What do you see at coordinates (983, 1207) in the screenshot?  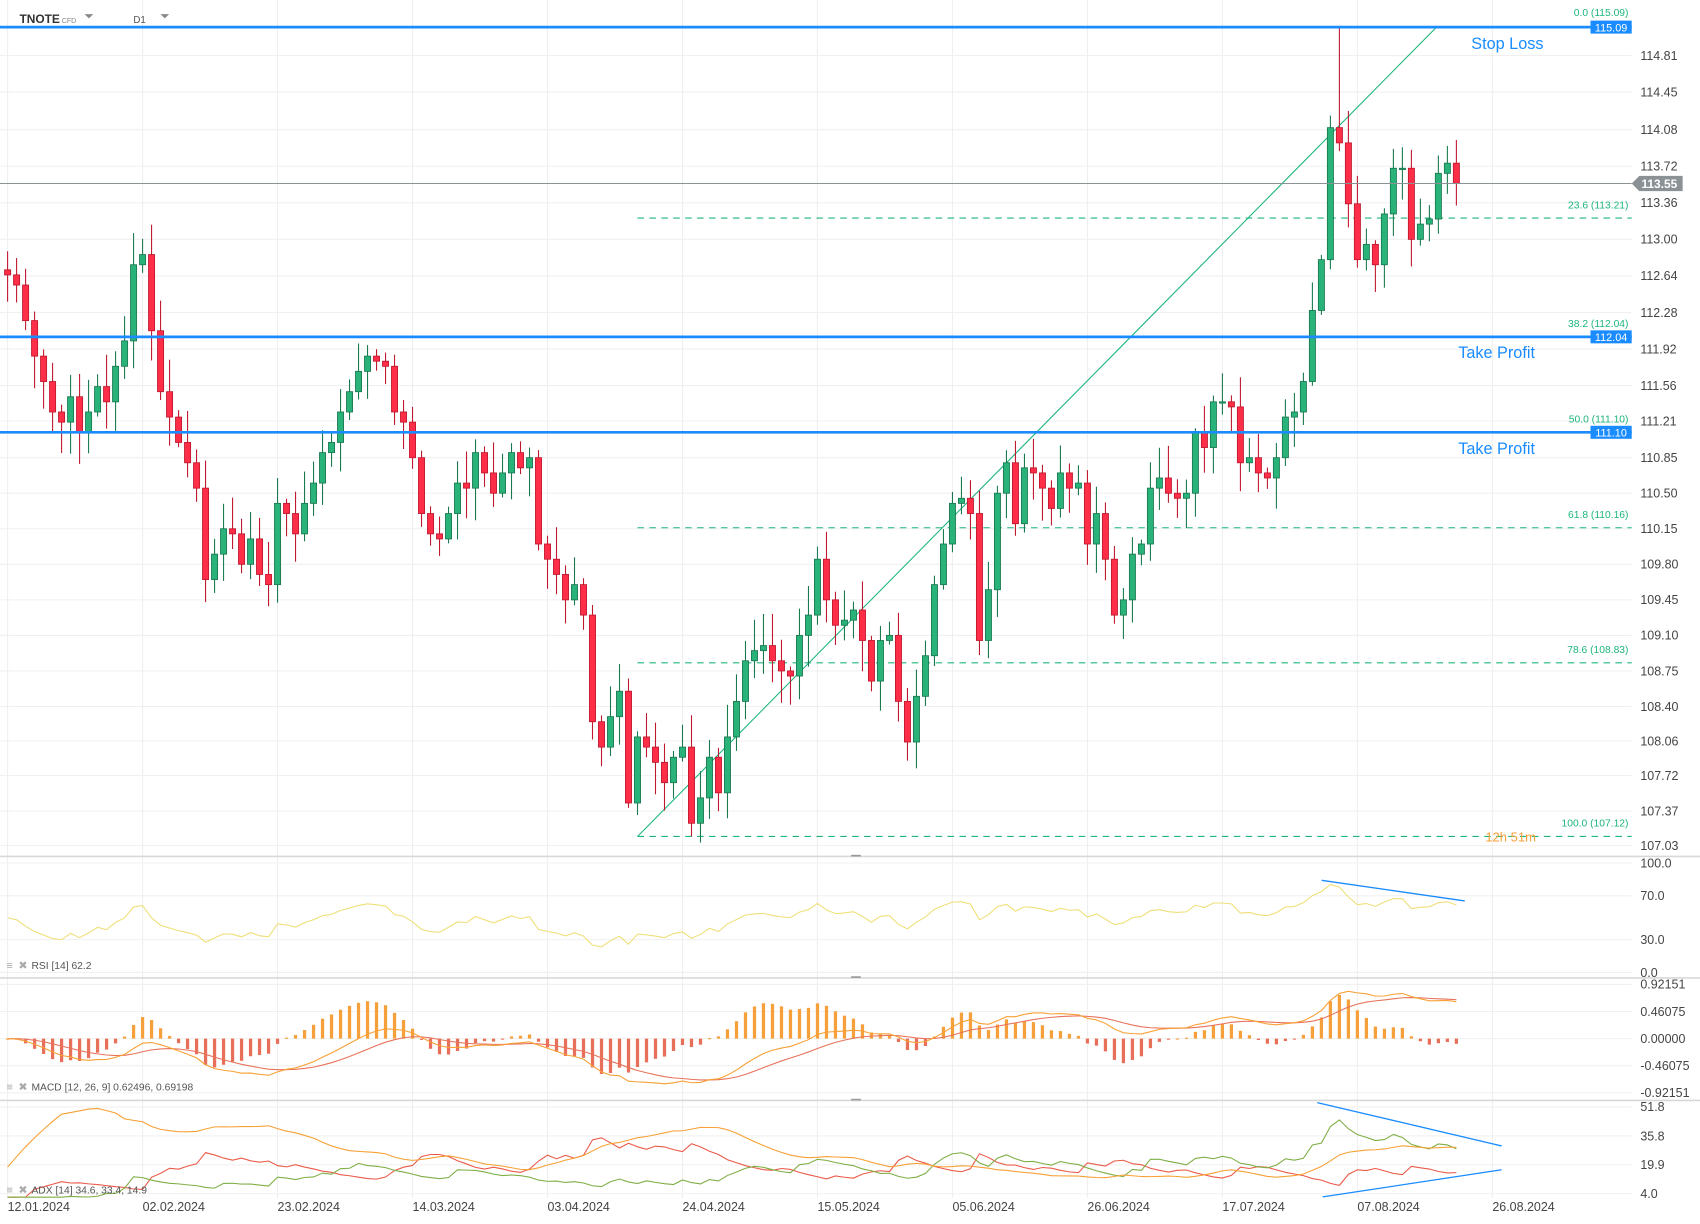 I see `date-label: 05.06.2024` at bounding box center [983, 1207].